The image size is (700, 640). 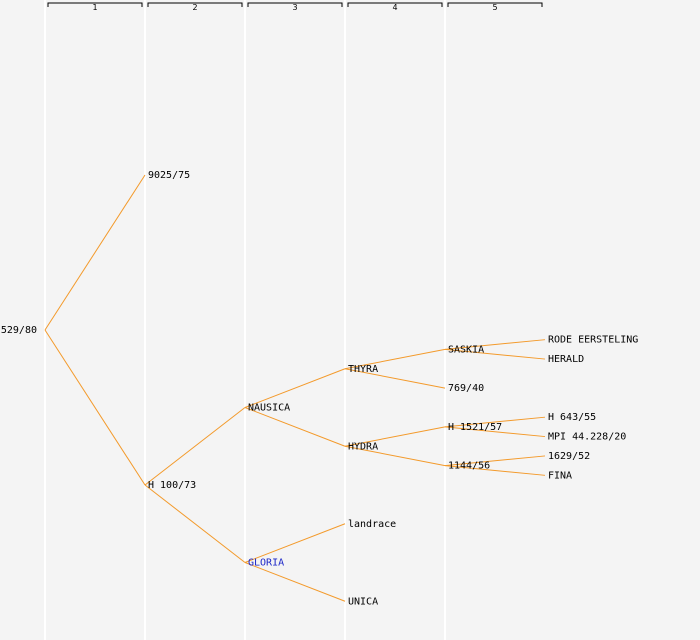 I want to click on node-label: 1629/52, so click(x=569, y=456).